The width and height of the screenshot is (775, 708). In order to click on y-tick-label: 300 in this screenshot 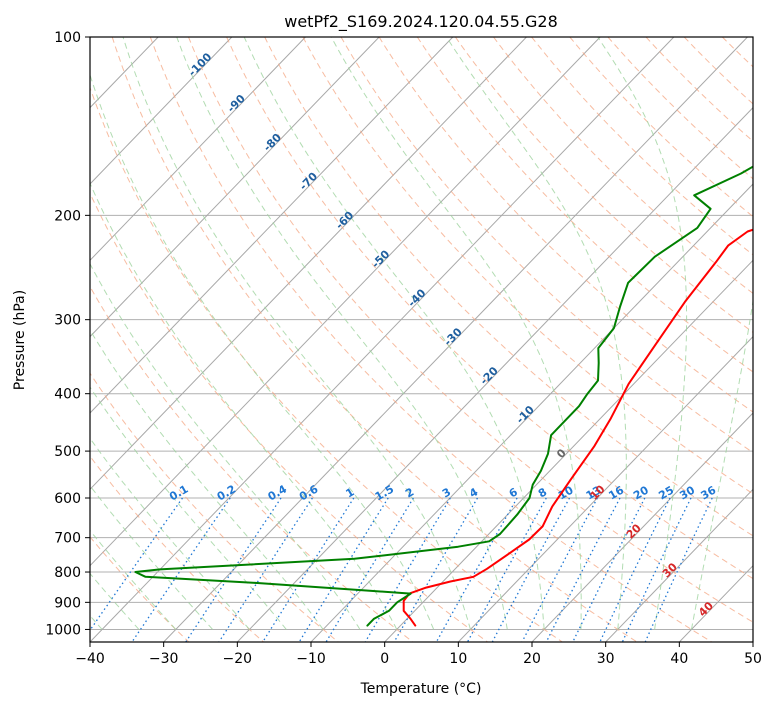, I will do `click(67, 321)`.